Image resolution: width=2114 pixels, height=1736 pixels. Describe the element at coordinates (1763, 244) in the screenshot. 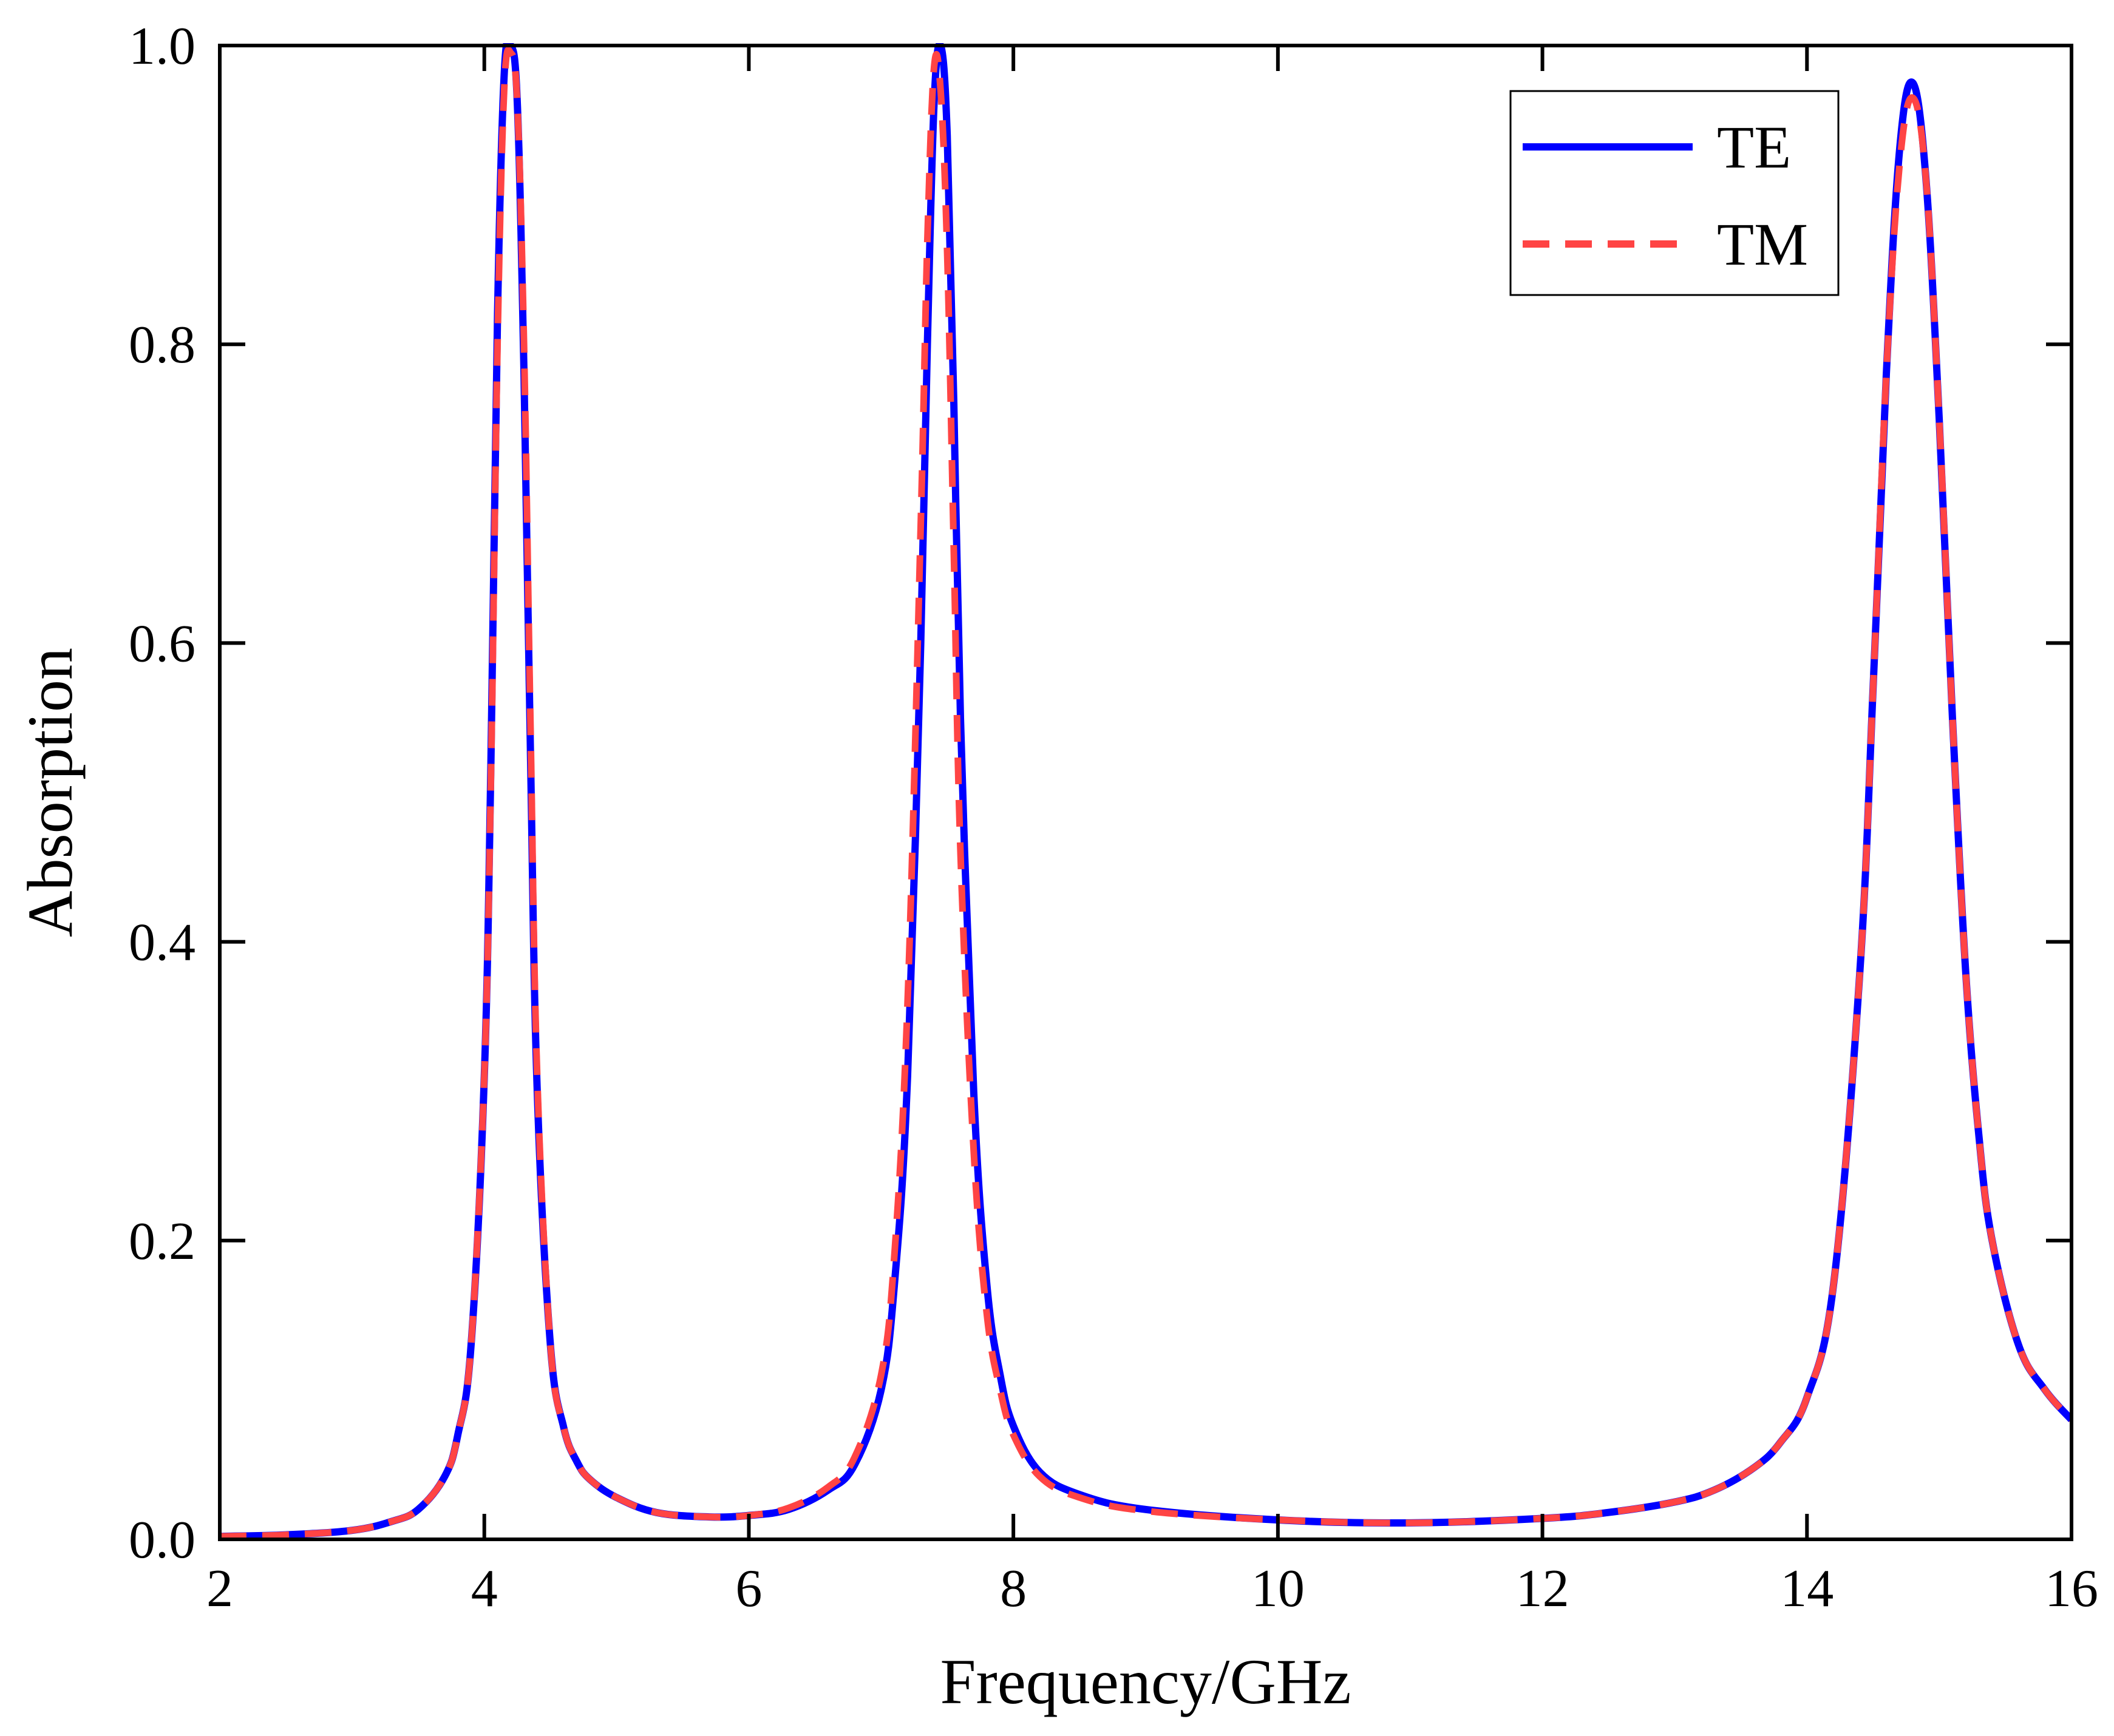

I see `legend-label-tm: TM` at that location.